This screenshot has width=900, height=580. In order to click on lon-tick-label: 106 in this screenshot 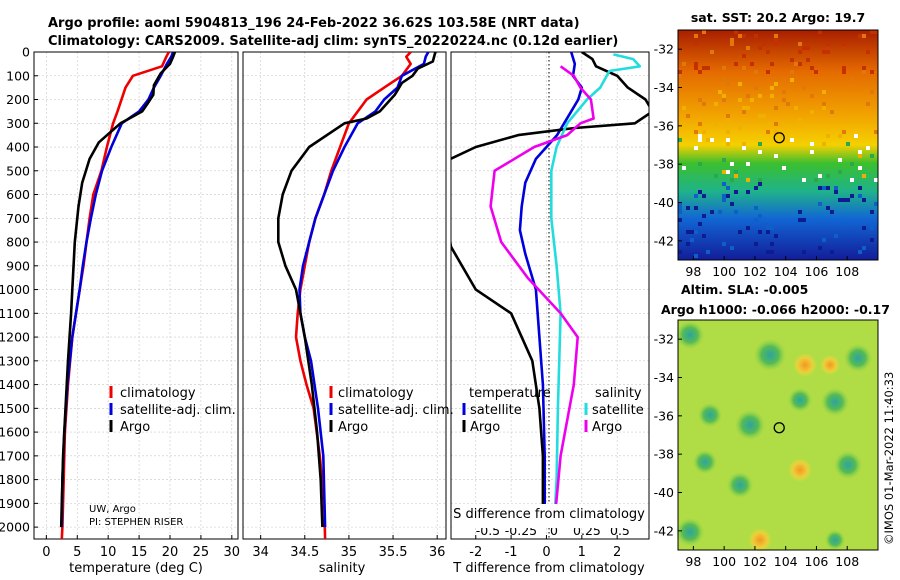, I will do `click(817, 561)`.